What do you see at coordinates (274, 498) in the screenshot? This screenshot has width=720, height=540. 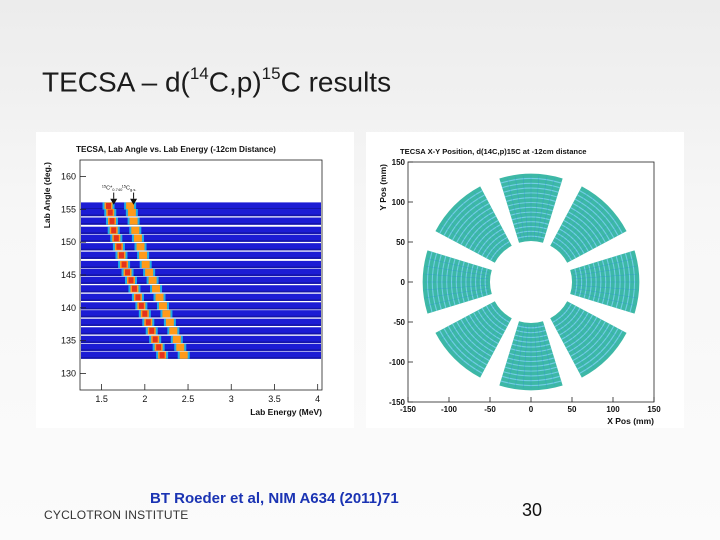 I see `citation: BT Roeder et al, NIM A634 (2011)71` at bounding box center [274, 498].